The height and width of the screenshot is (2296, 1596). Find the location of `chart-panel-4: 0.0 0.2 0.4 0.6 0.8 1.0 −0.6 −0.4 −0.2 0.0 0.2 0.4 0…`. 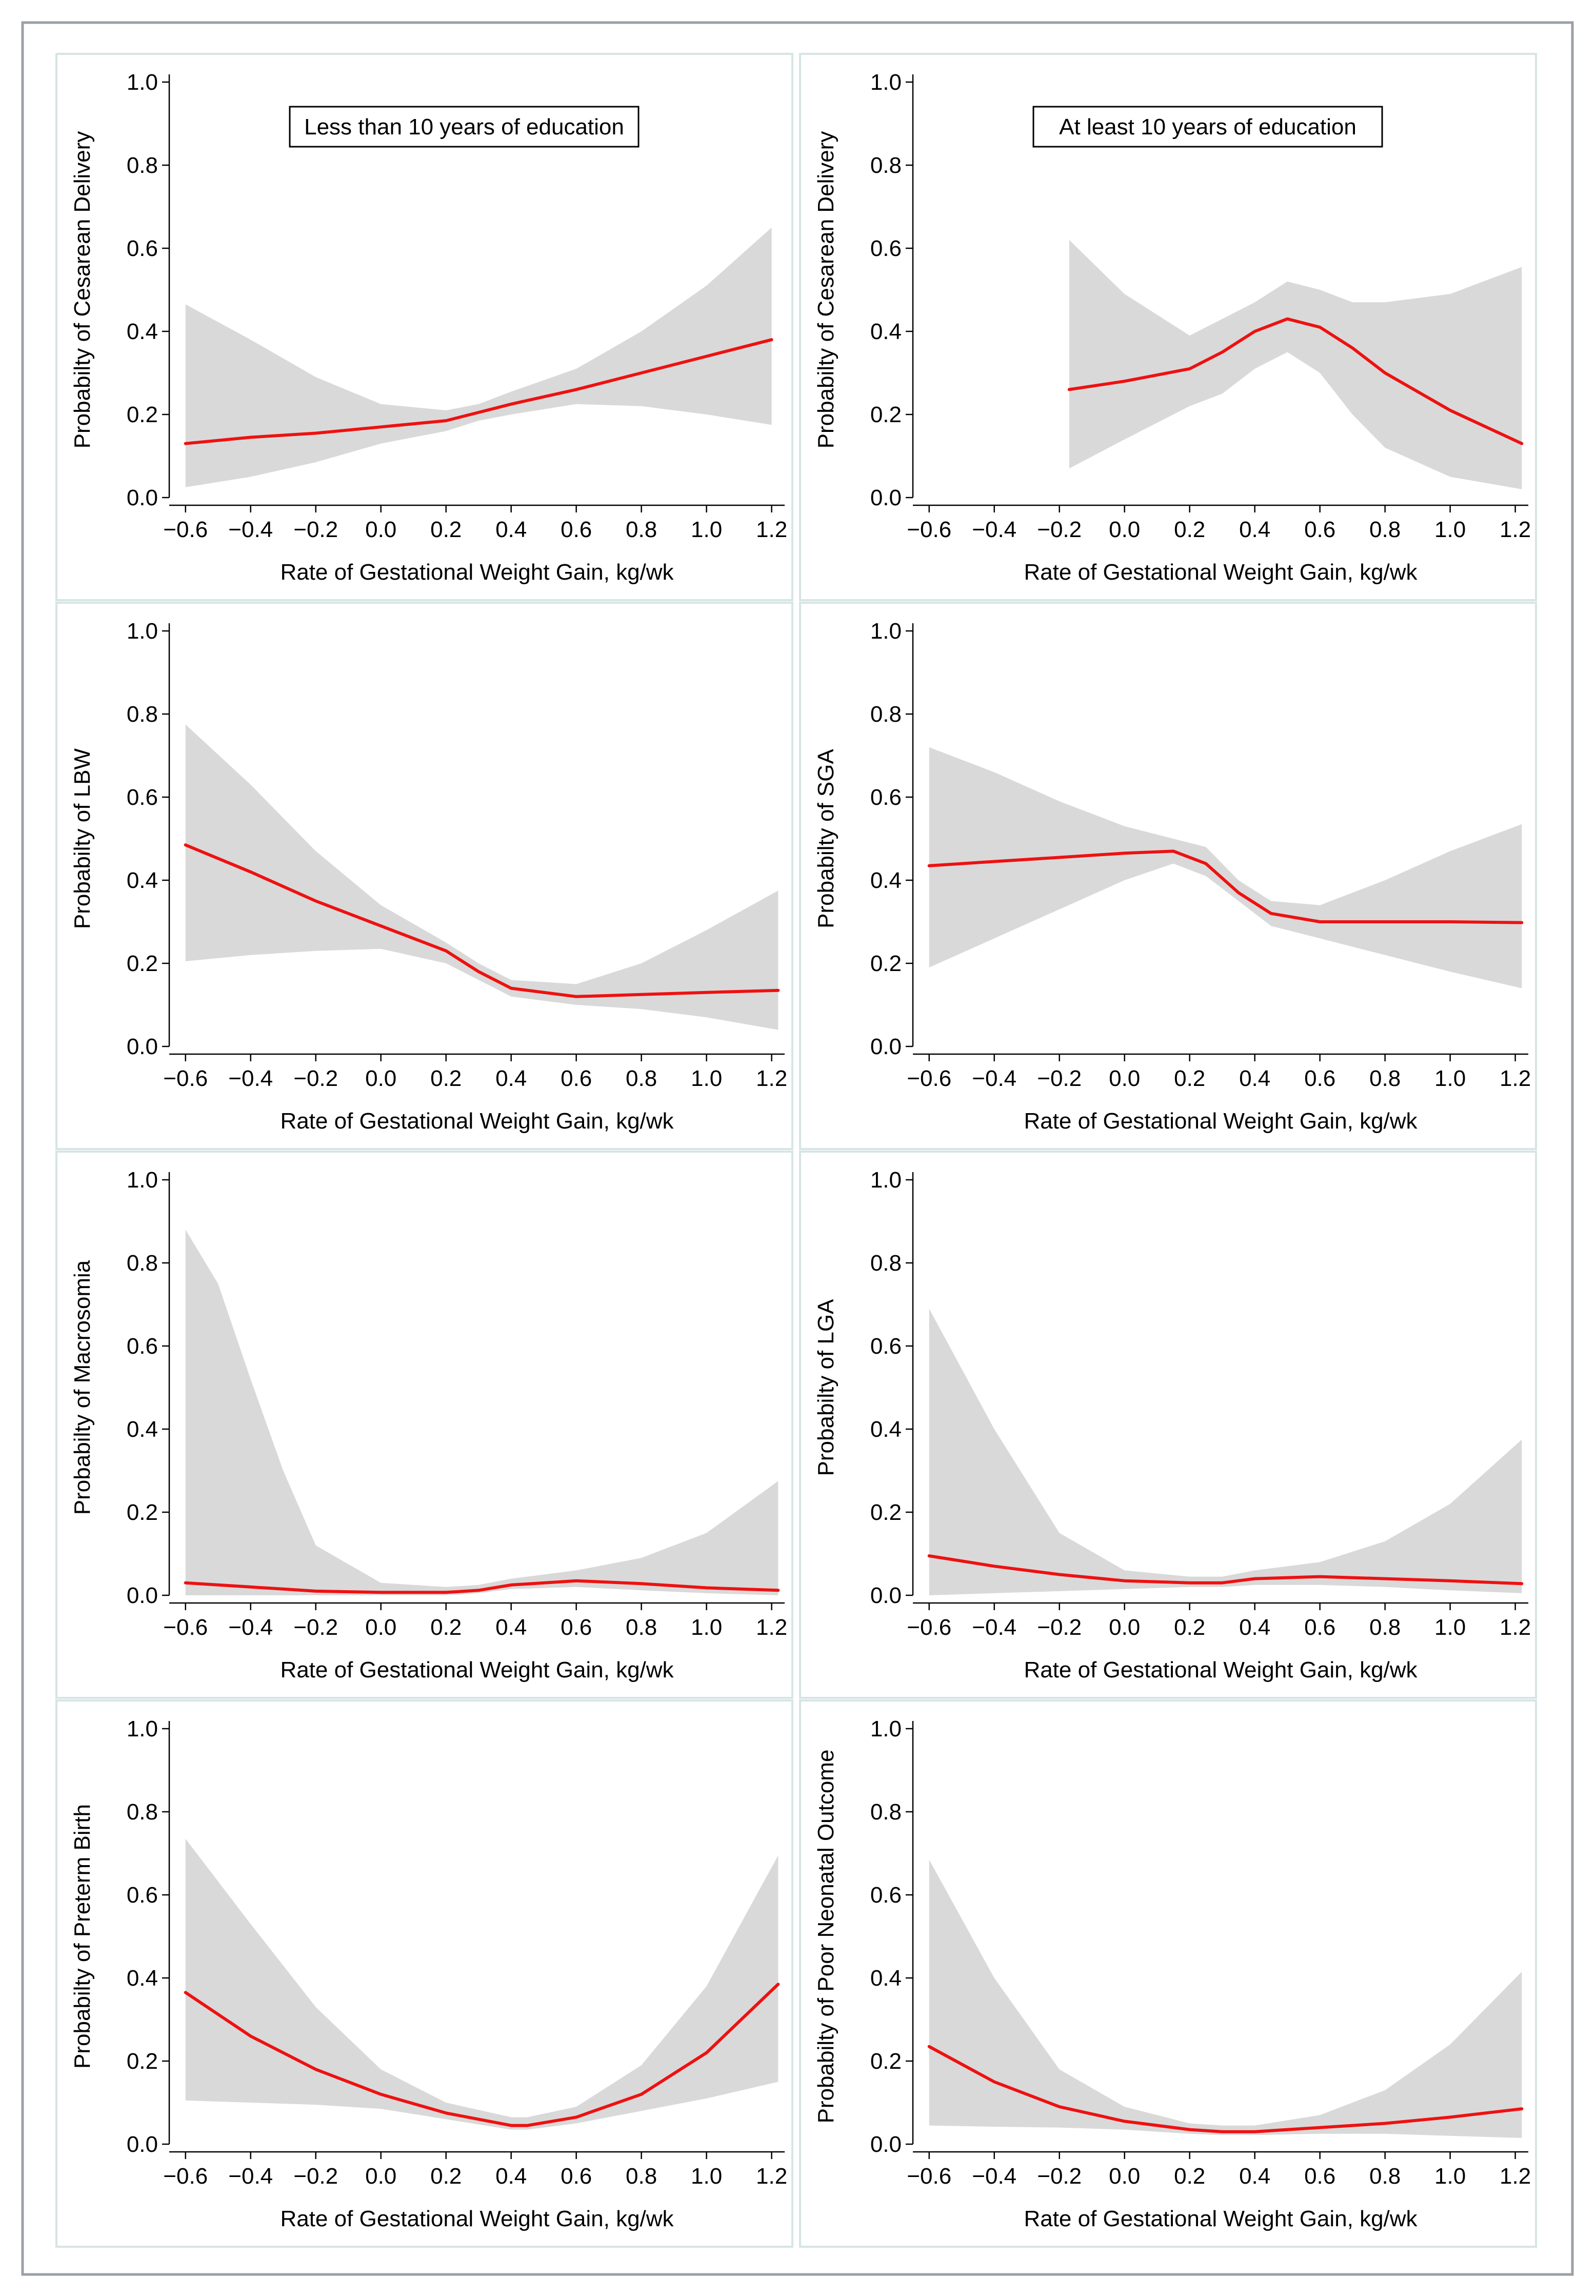

chart-panel-4: 0.0 0.2 0.4 0.6 0.8 1.0 −0.6 −0.4 −0.2 0.0 0.2 0.4 0… is located at coordinates (1168, 876).